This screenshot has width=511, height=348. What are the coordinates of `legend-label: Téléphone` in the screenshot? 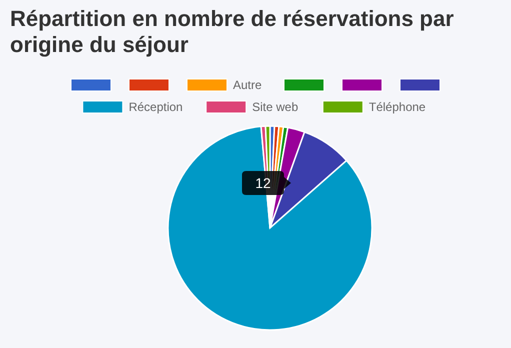 It's located at (397, 107).